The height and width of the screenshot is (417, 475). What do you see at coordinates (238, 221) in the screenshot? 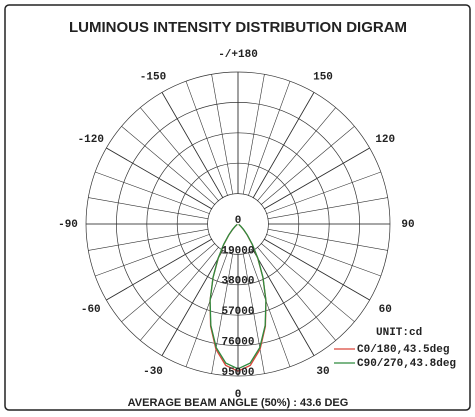
I see `radial-label: 0` at bounding box center [238, 221].